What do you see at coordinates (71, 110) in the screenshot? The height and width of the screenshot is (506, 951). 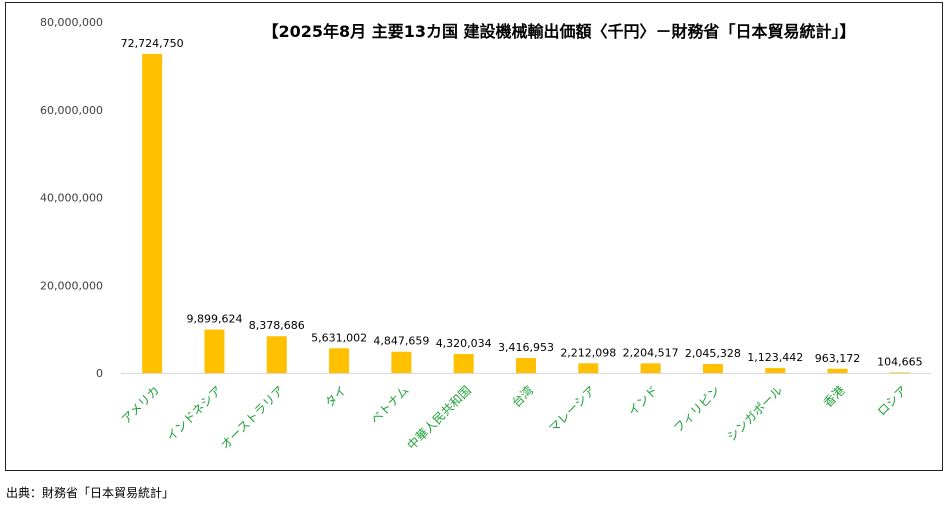 I see `y-tick-label: 60,000,000` at bounding box center [71, 110].